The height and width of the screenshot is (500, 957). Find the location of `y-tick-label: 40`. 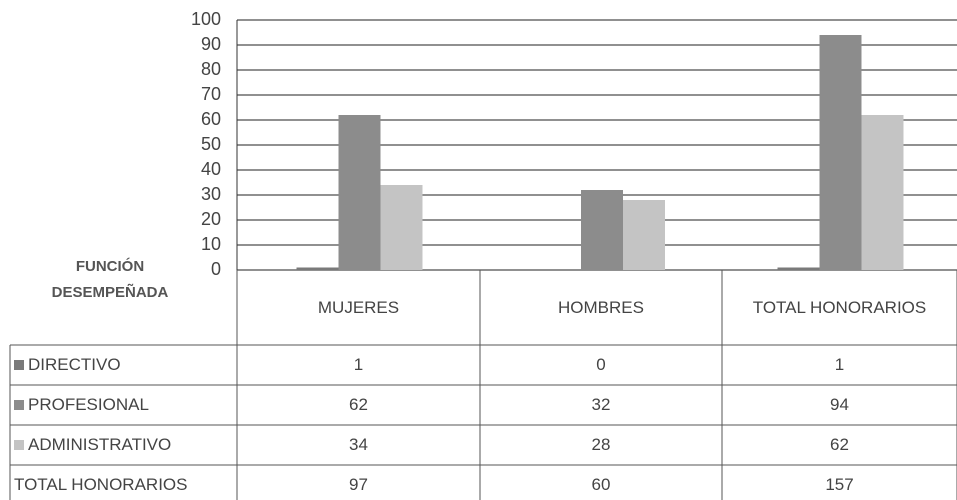

y-tick-label: 40 is located at coordinates (211, 169).